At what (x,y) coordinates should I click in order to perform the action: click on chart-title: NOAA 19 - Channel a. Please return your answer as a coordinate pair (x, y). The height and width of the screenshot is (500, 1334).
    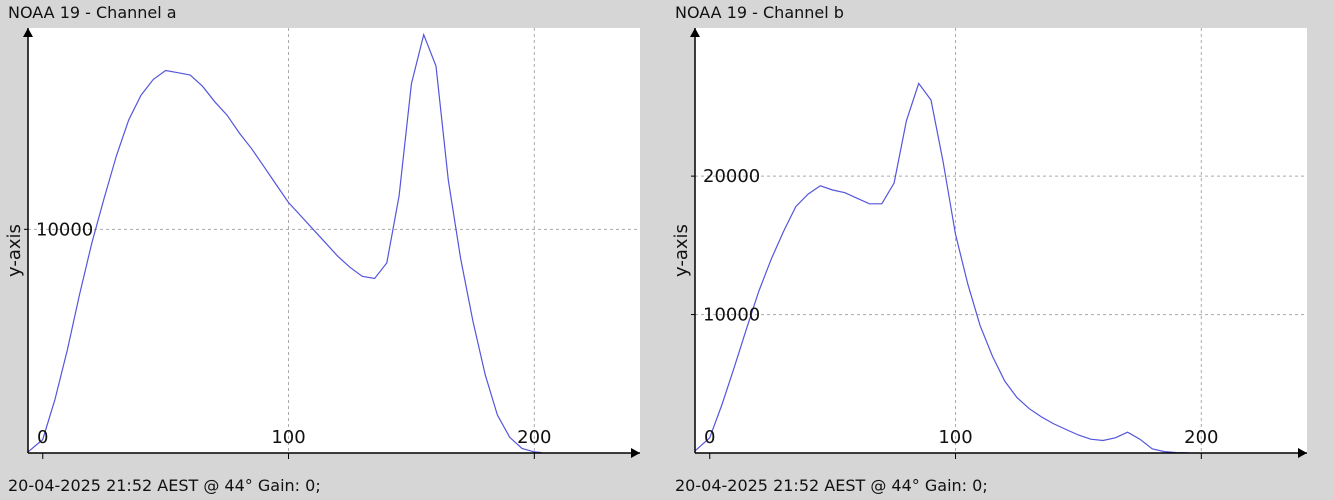
    Looking at the image, I should click on (92, 12).